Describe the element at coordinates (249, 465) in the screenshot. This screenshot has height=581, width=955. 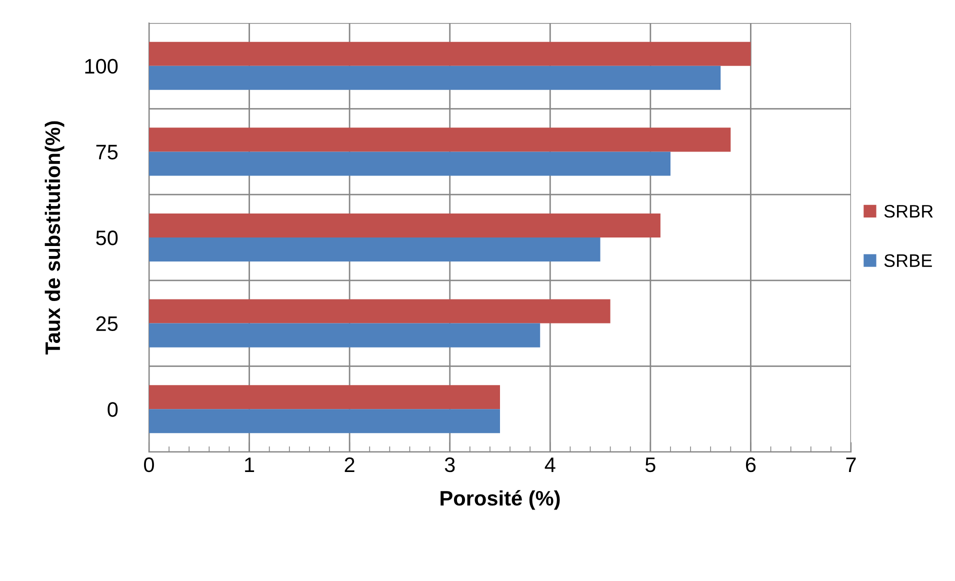
I see `x-tick-label: 1` at that location.